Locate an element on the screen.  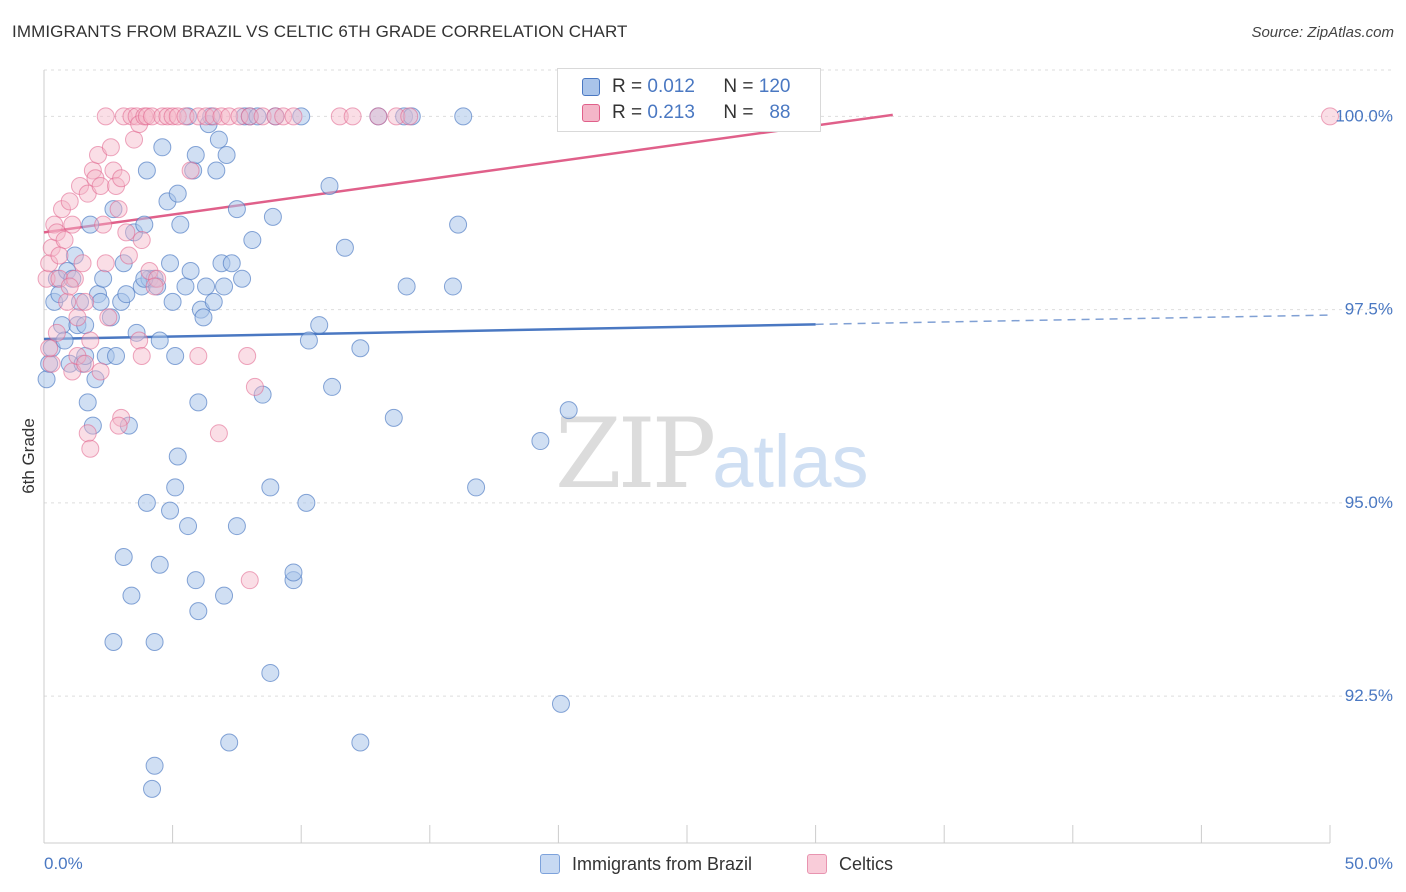
legend-row-brazil: R = 0.012 N = 120 is located at coordinates (686, 87).